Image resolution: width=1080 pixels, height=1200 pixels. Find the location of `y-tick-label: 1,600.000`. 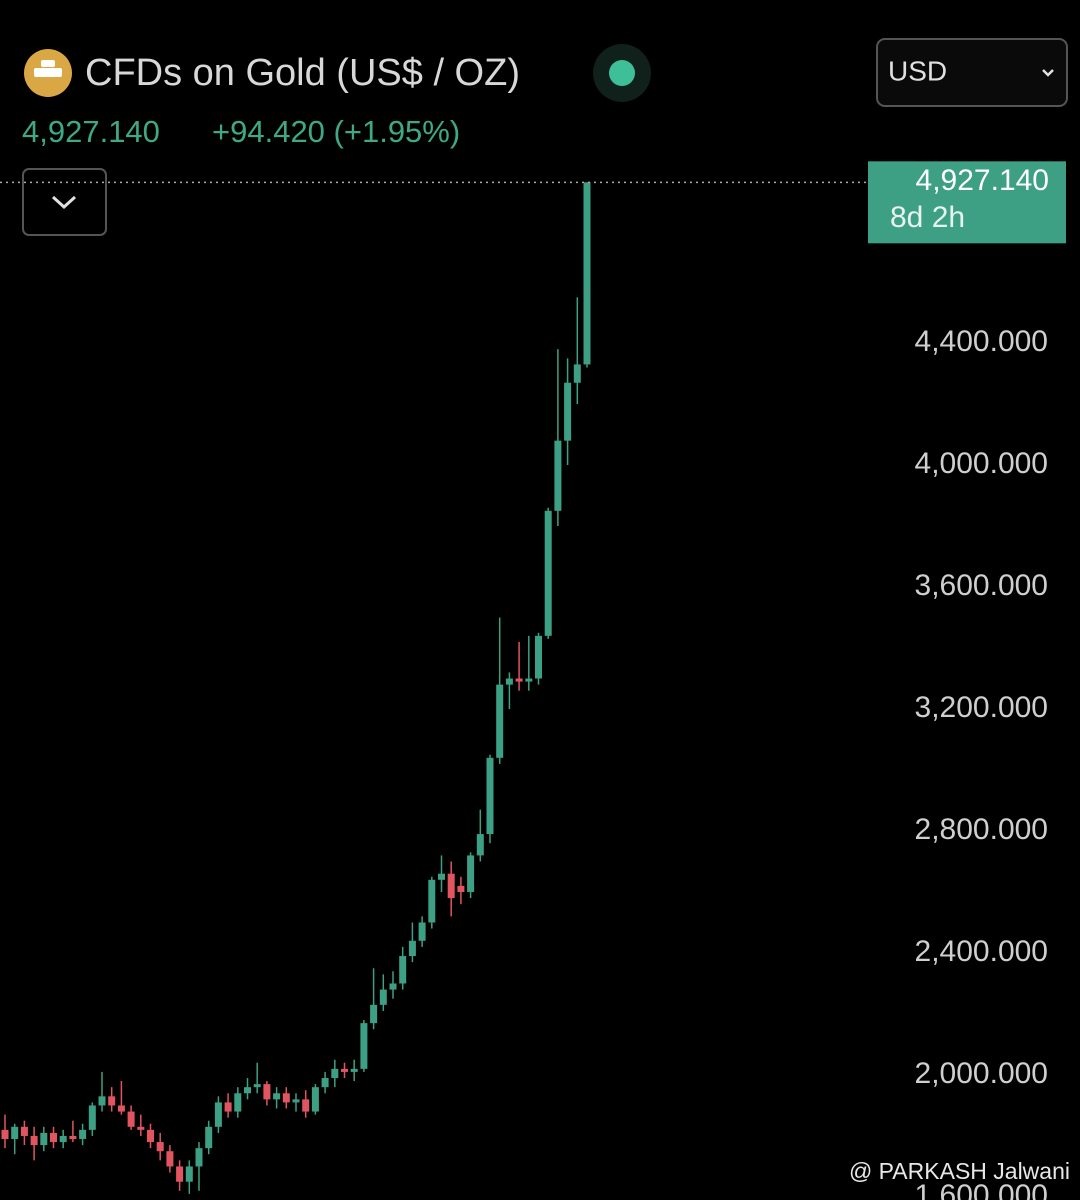

y-tick-label: 1,600.000 is located at coordinates (981, 1189).